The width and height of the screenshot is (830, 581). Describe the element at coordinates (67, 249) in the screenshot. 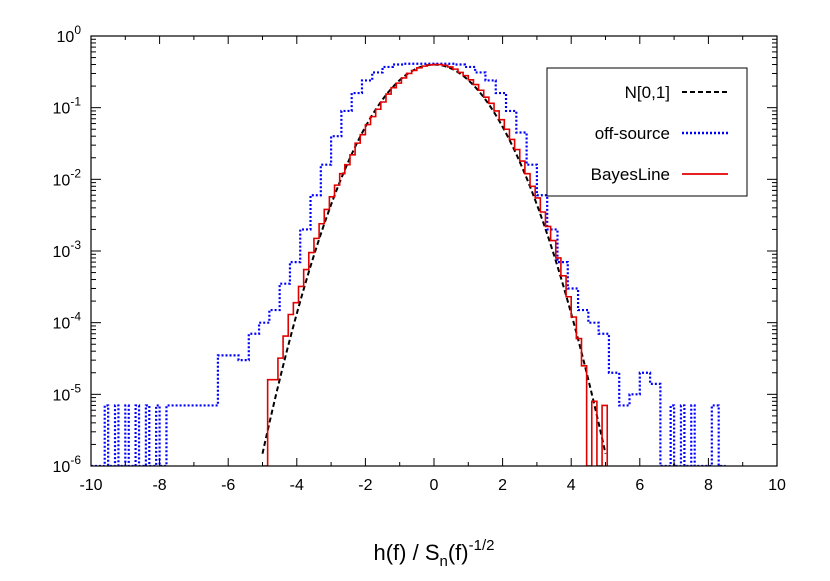

I see `y-tick-label: 10⁻³` at that location.